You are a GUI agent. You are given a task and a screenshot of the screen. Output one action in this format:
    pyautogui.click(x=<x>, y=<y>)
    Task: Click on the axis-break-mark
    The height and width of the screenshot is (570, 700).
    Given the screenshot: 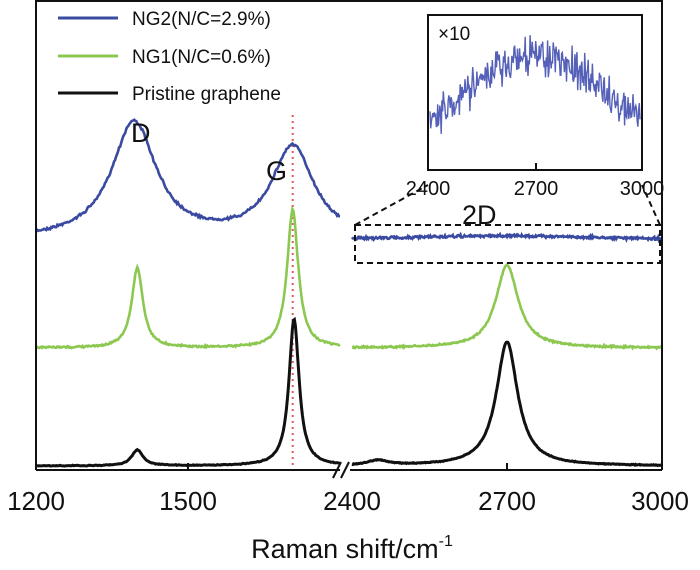 What is the action you would take?
    pyautogui.click(x=341, y=470)
    